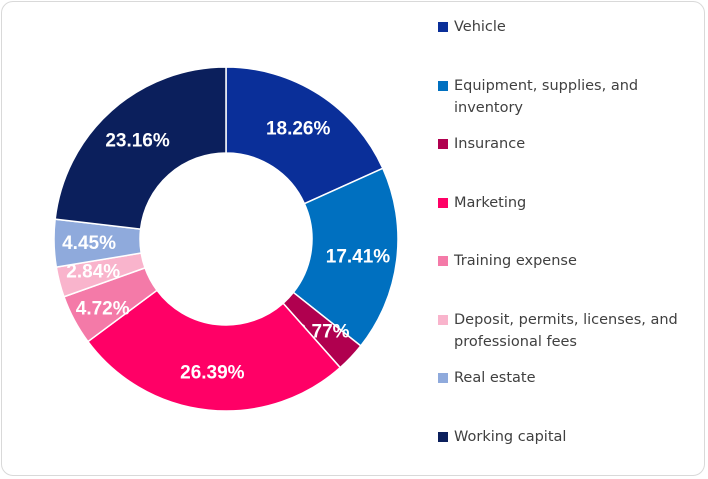 The height and width of the screenshot is (479, 708). What do you see at coordinates (490, 202) in the screenshot?
I see `legend-label: Marketing` at bounding box center [490, 202].